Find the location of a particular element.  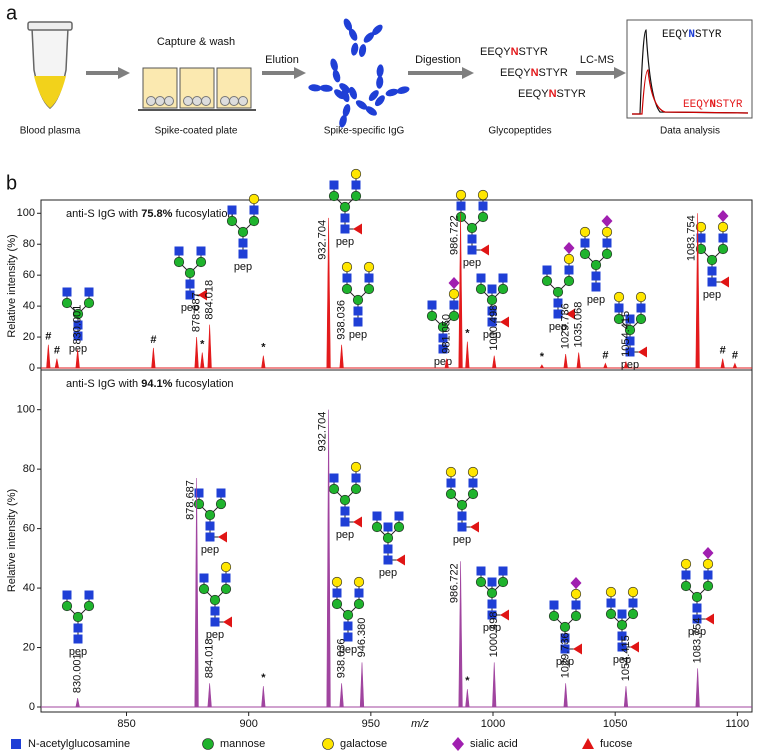

y-axis-label: Relative intensity (%) is located at coordinates (12, 285).